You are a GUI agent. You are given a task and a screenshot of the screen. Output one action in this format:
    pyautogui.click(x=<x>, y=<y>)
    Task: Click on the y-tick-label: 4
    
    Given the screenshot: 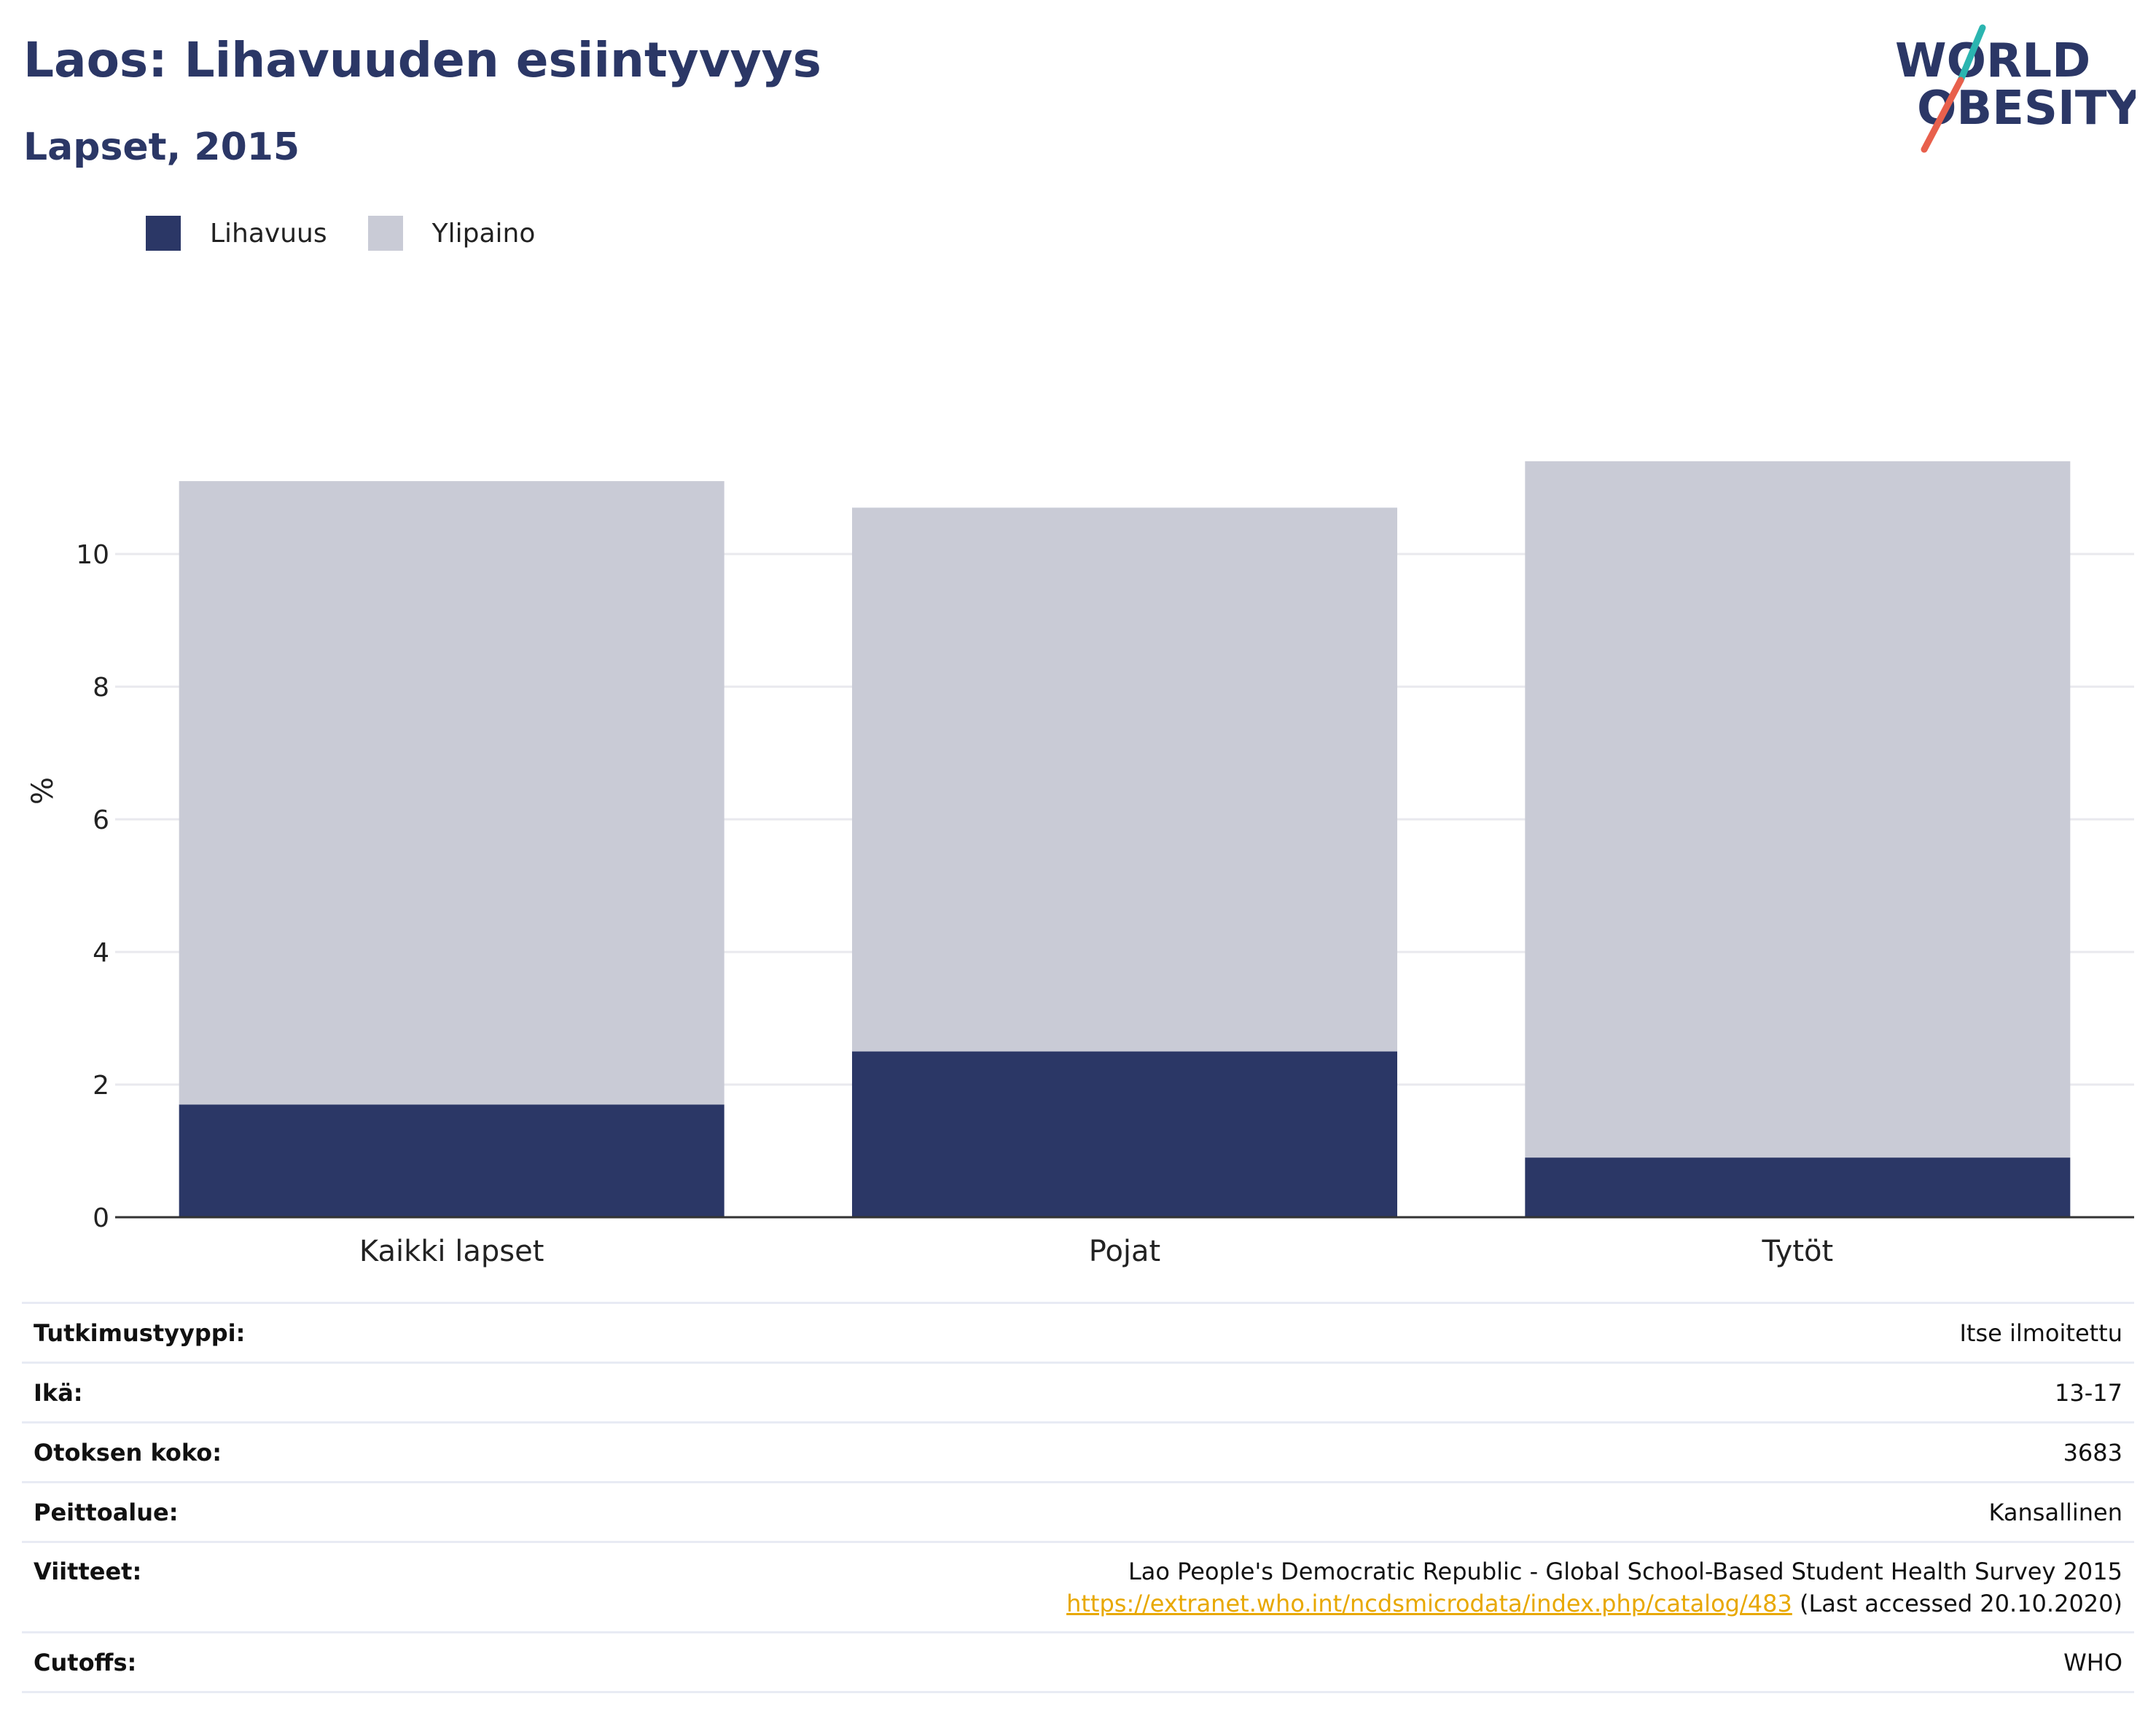 What is the action you would take?
    pyautogui.click(x=101, y=953)
    